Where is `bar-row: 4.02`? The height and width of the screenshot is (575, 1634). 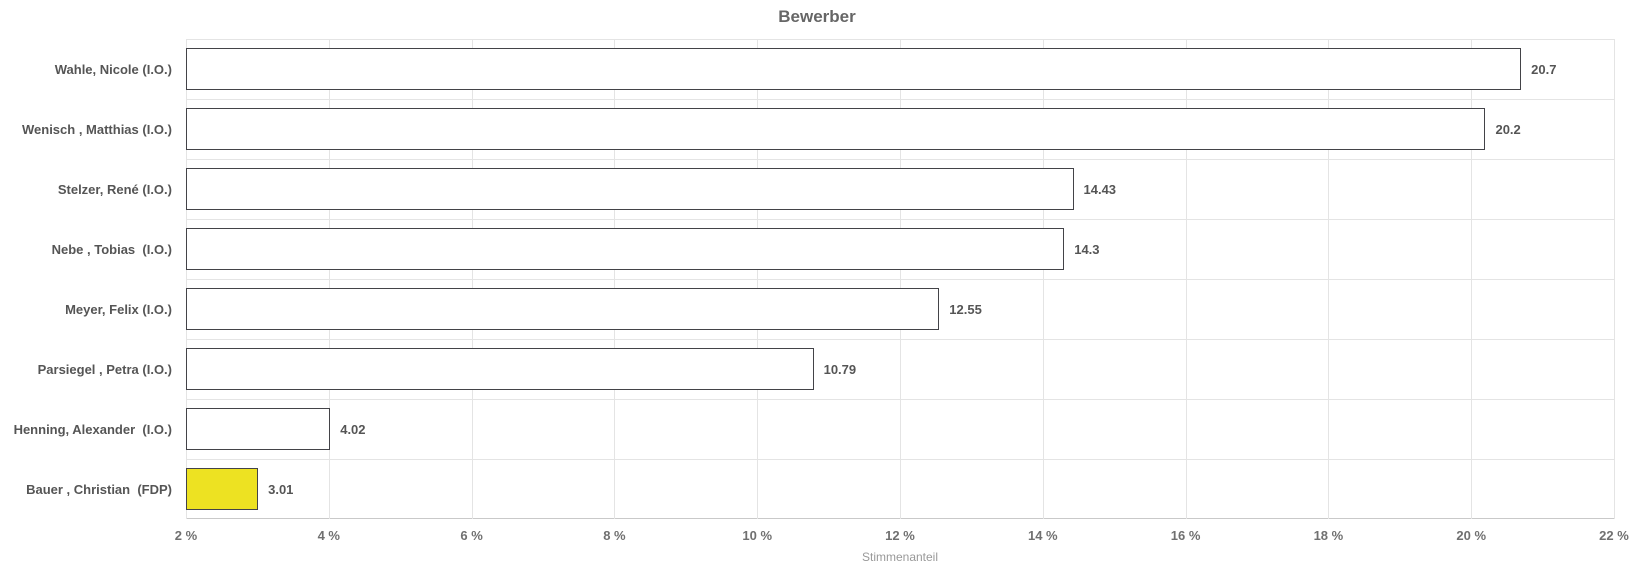 bar-row: 4.02 is located at coordinates (900, 429).